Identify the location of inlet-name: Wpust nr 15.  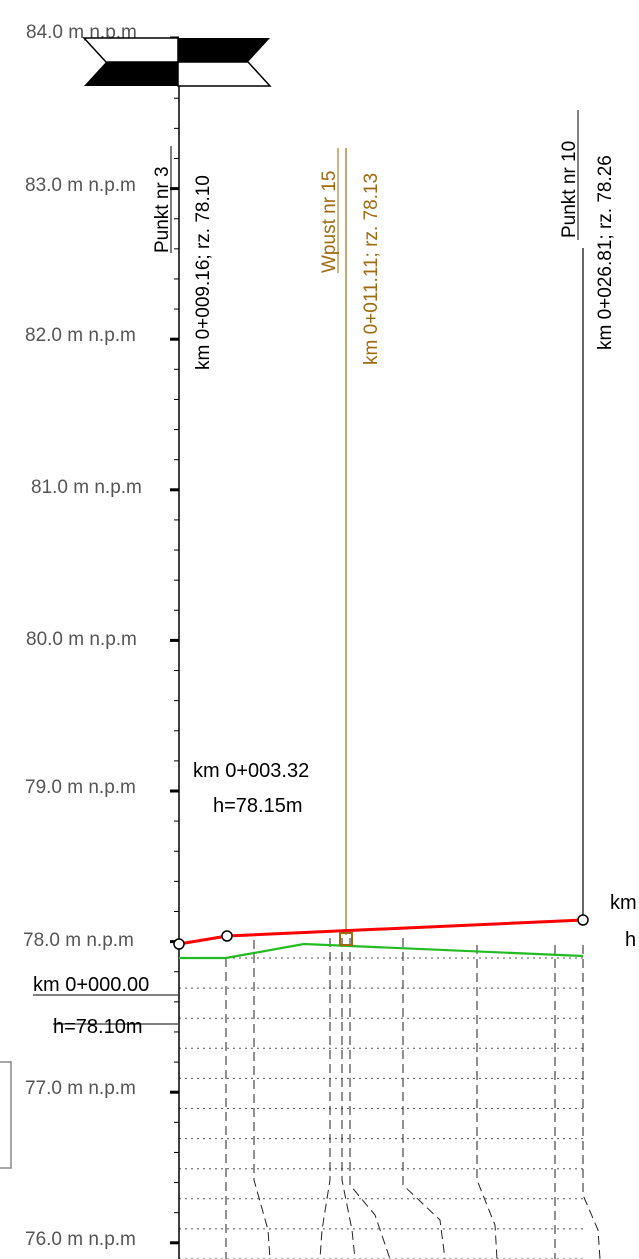
(329, 222).